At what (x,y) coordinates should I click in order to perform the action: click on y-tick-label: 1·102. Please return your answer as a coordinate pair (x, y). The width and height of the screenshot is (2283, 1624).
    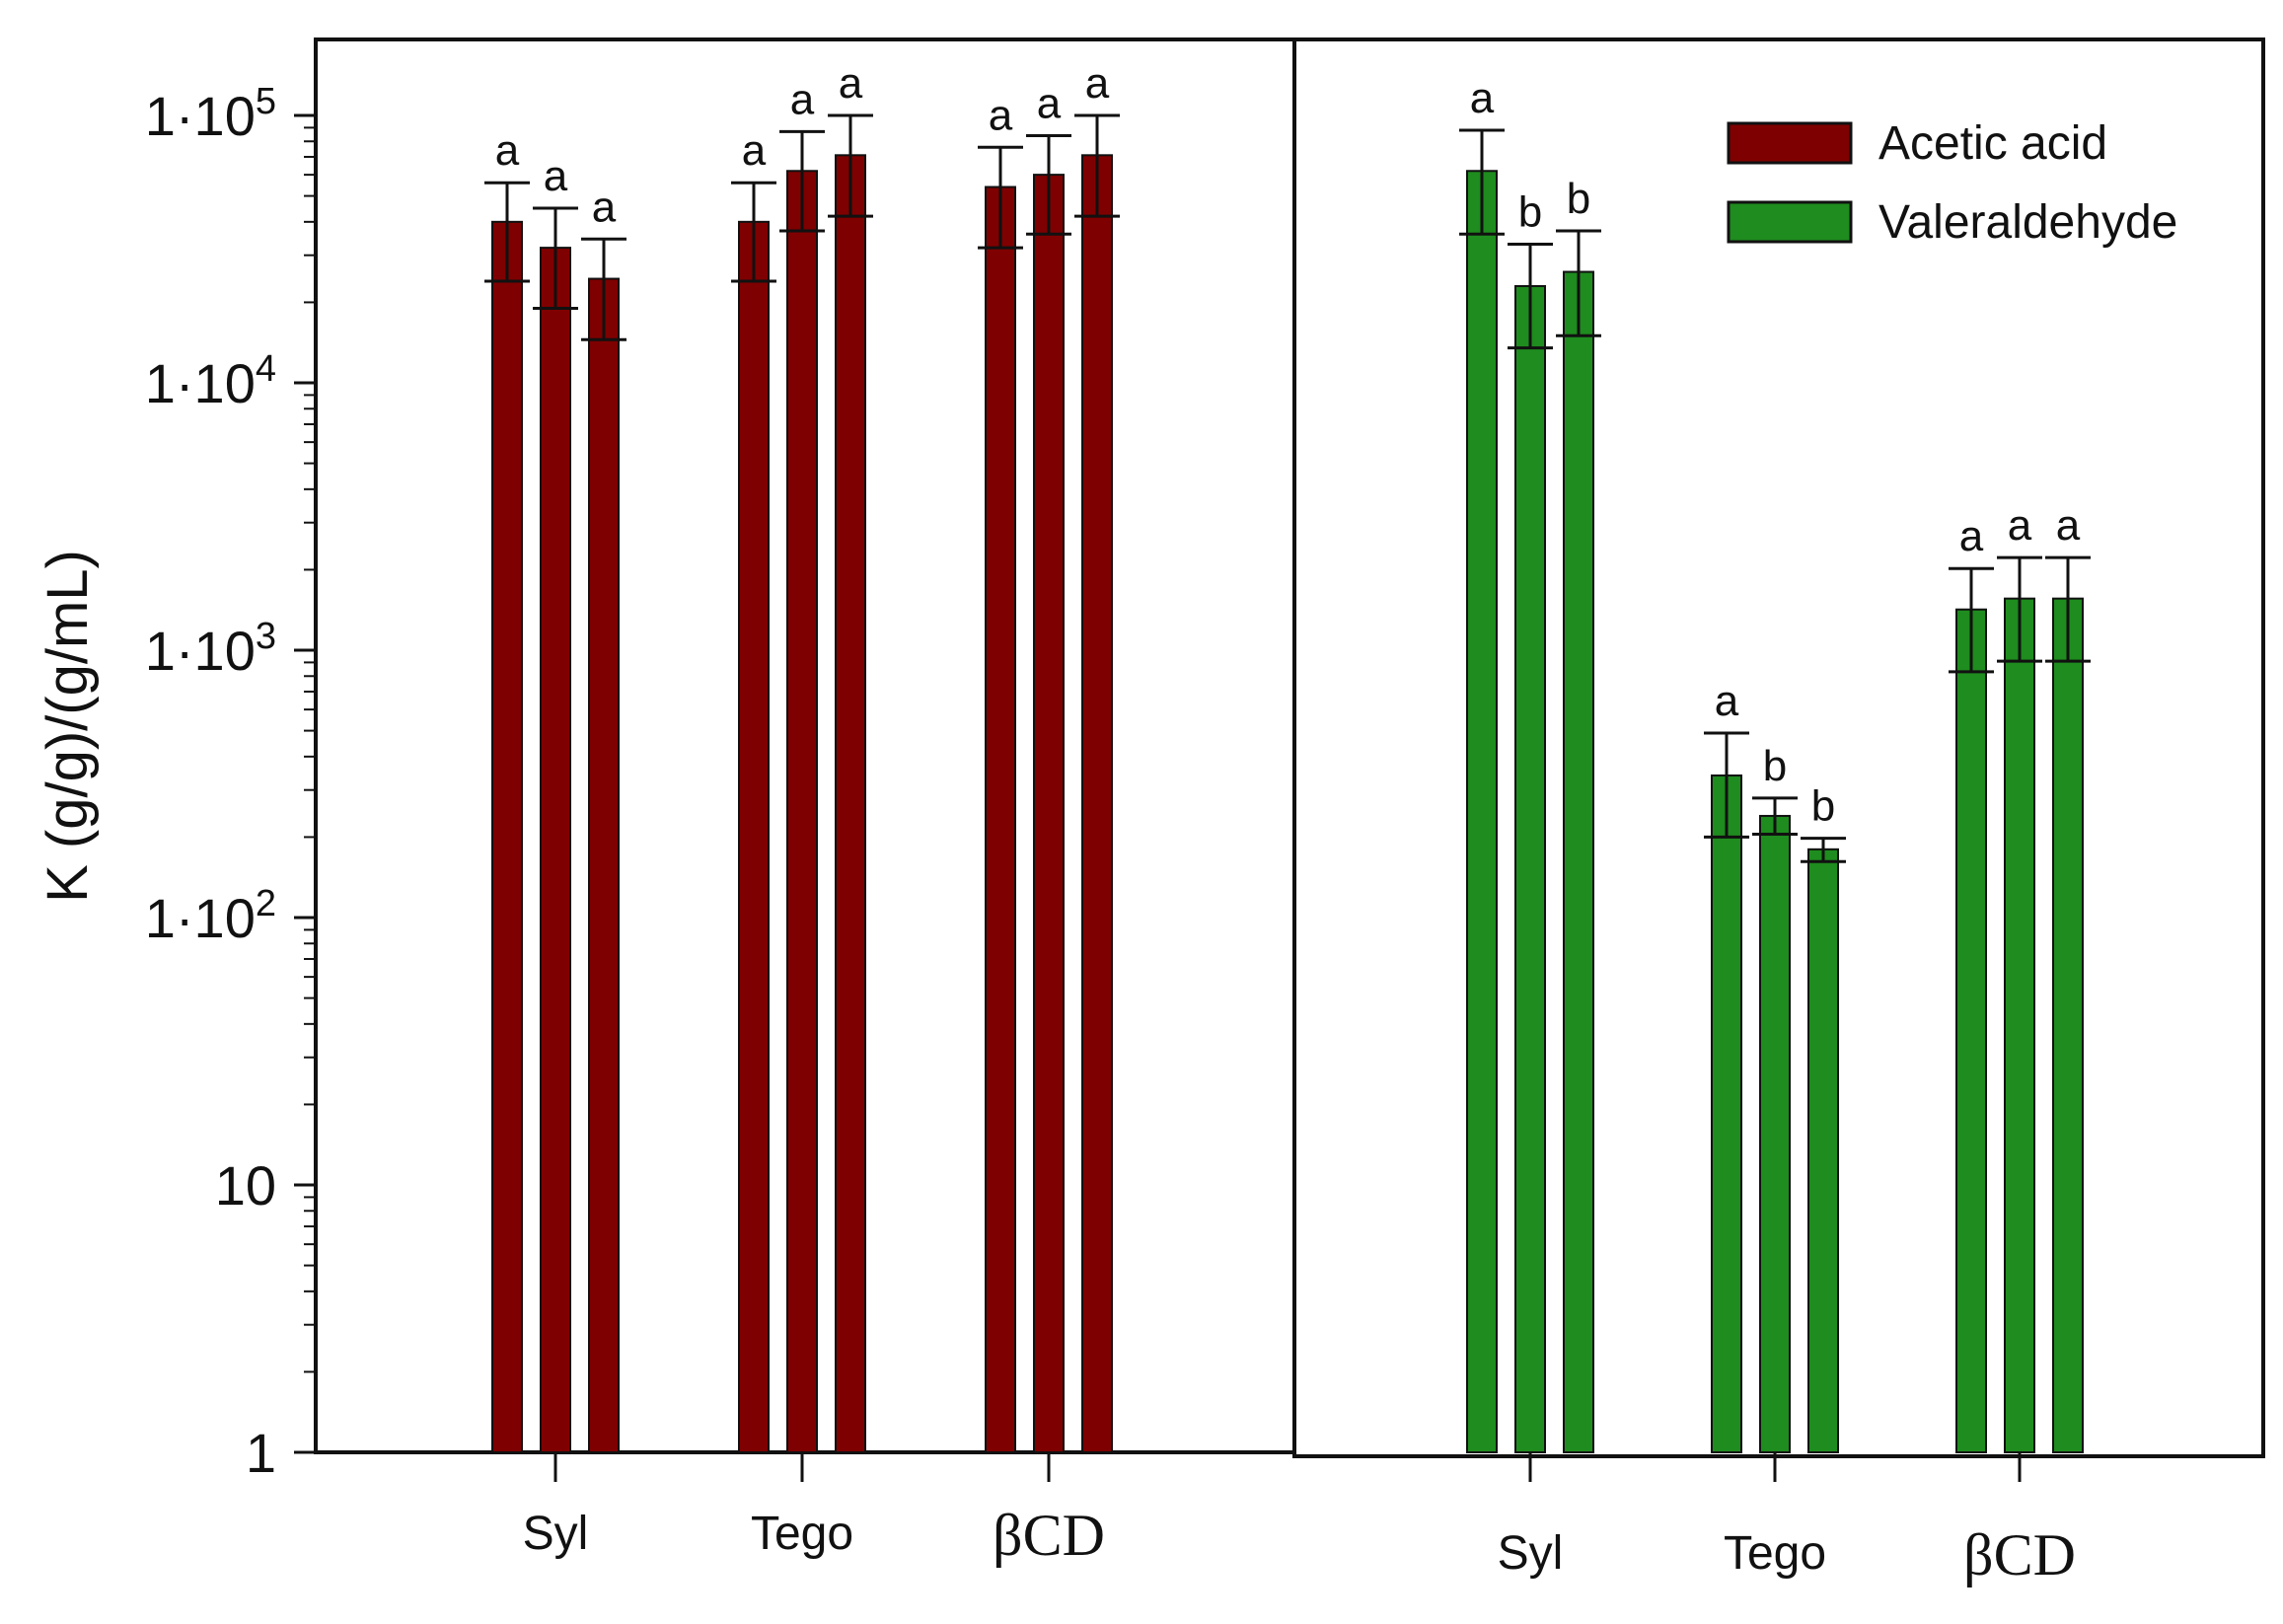
    Looking at the image, I should click on (210, 916).